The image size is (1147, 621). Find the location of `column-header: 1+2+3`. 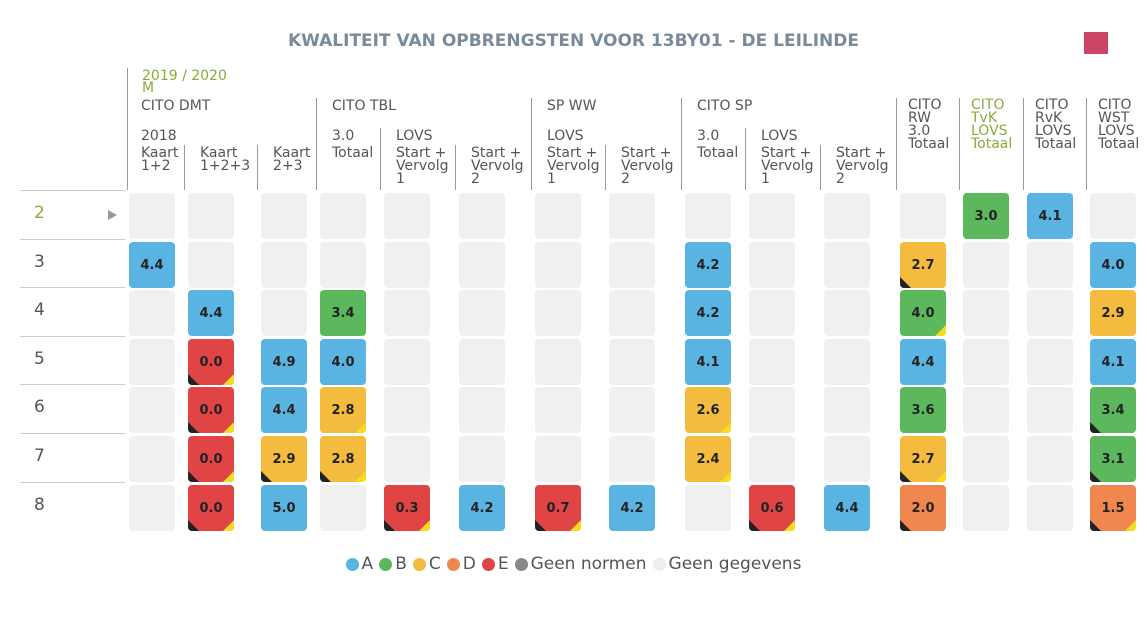

column-header: 1+2+3 is located at coordinates (225, 166).